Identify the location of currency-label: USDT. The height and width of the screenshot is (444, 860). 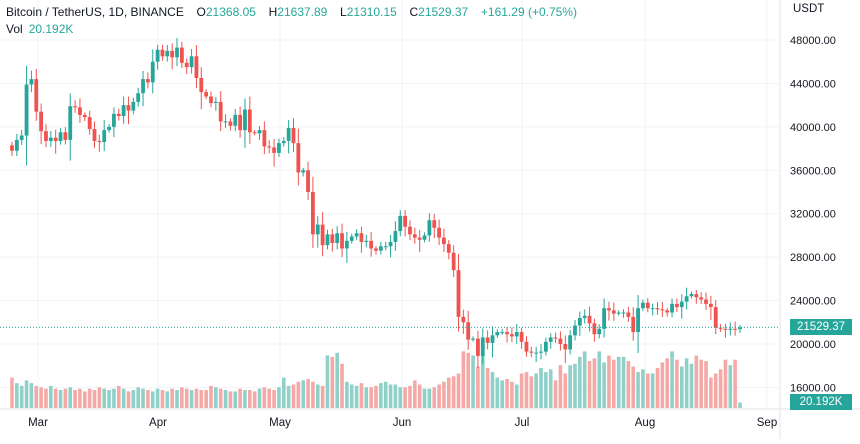
(809, 9).